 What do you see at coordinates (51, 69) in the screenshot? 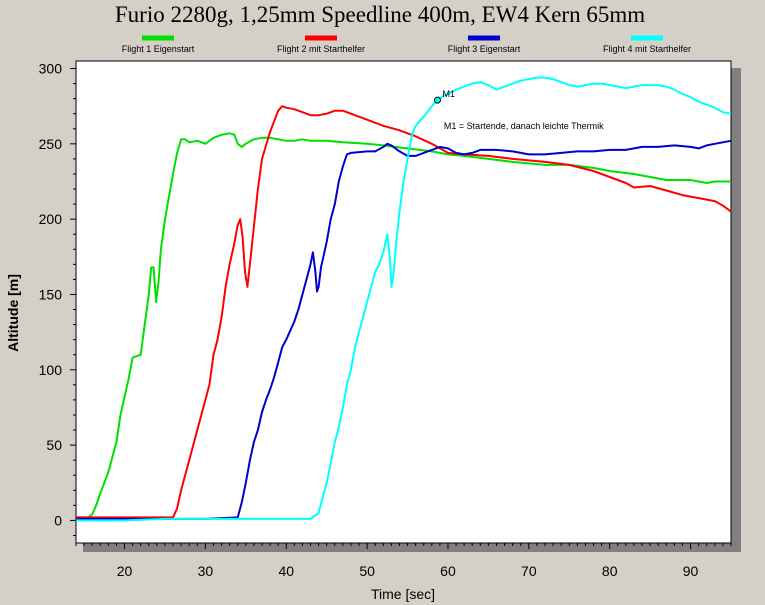
I see `y-tick-label: 300` at bounding box center [51, 69].